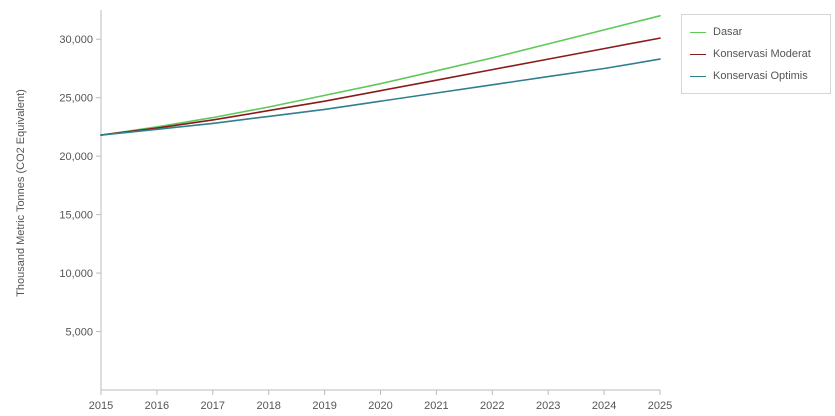 The height and width of the screenshot is (416, 835). What do you see at coordinates (380, 406) in the screenshot?
I see `x-tick-label: 2020` at bounding box center [380, 406].